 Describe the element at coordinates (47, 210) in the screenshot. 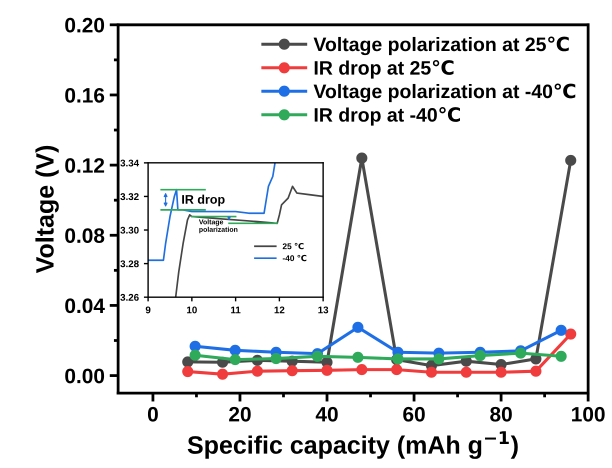

I see `y-axis-title: Voltage (V)` at that location.